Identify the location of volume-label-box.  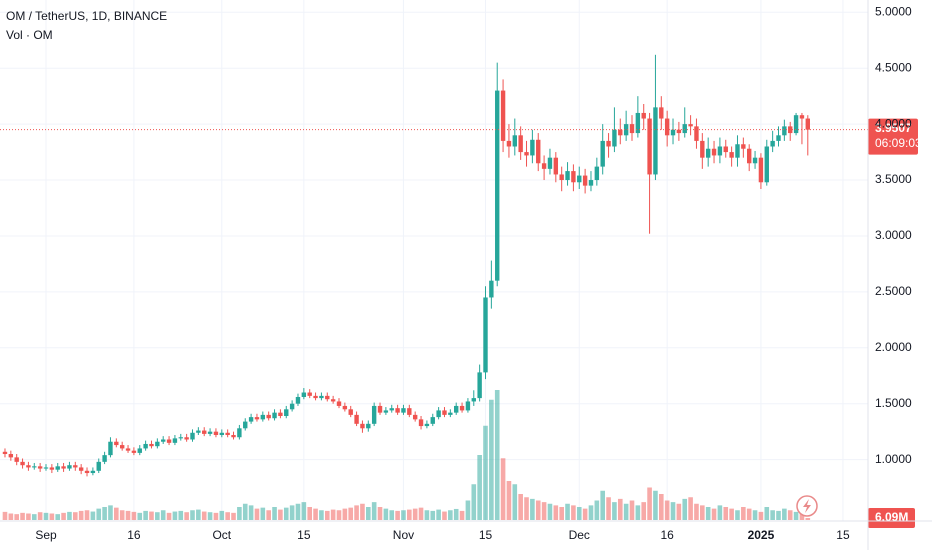
(891, 518).